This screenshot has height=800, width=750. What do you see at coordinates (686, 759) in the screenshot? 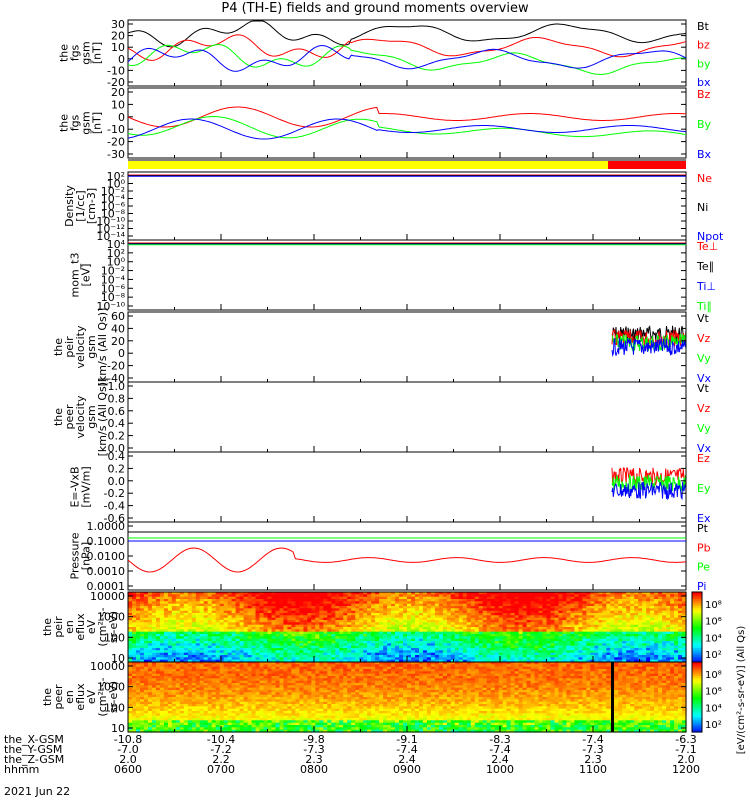
I see `x-tick-label: 2.0` at bounding box center [686, 759].